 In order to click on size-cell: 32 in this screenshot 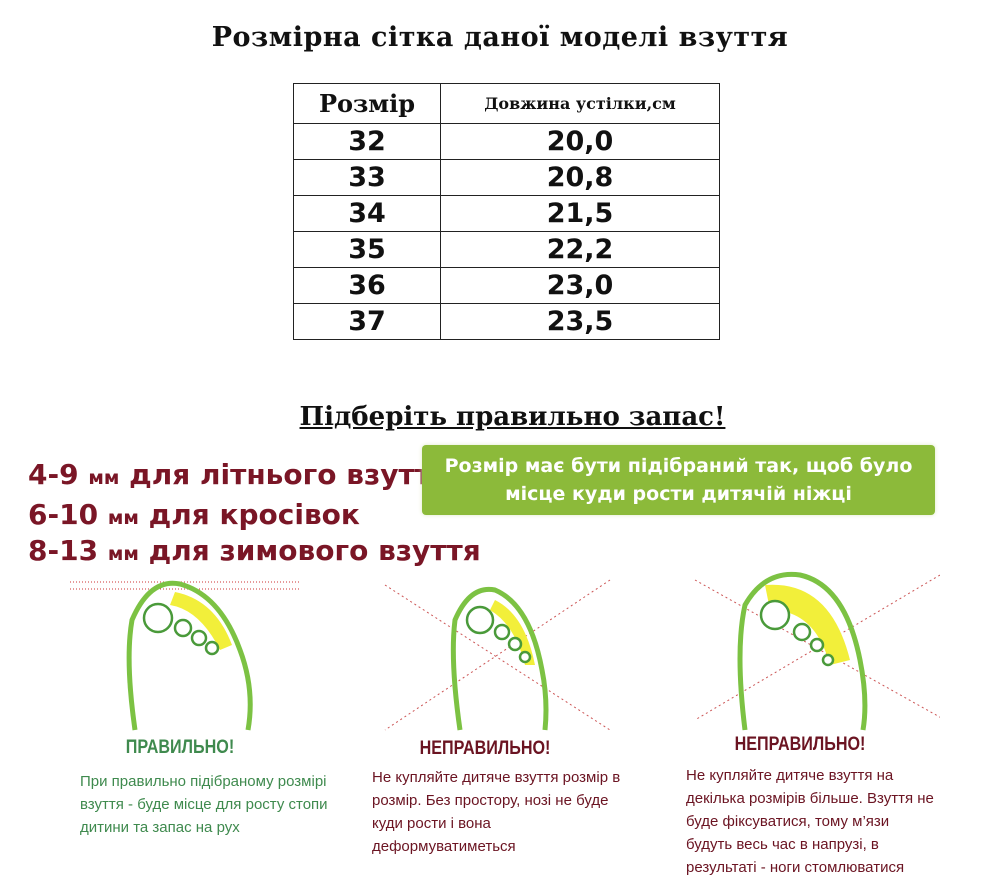, I will do `click(367, 141)`.